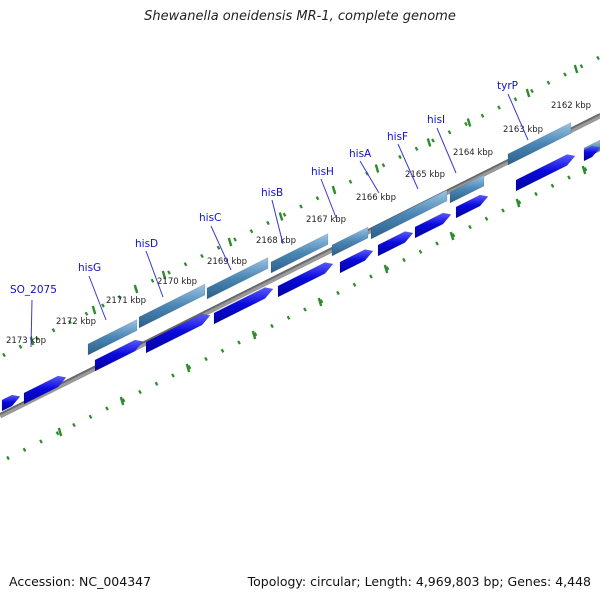  What do you see at coordinates (360, 154) in the screenshot?
I see `gene-label-hisa: hisA` at bounding box center [360, 154].